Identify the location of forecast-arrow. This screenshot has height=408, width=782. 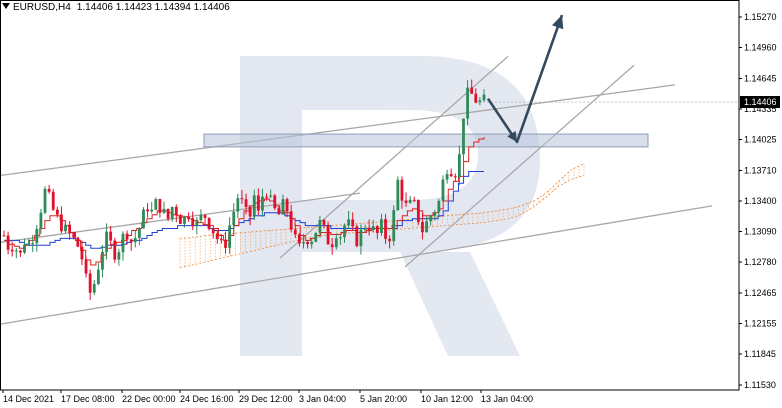
(525, 79).